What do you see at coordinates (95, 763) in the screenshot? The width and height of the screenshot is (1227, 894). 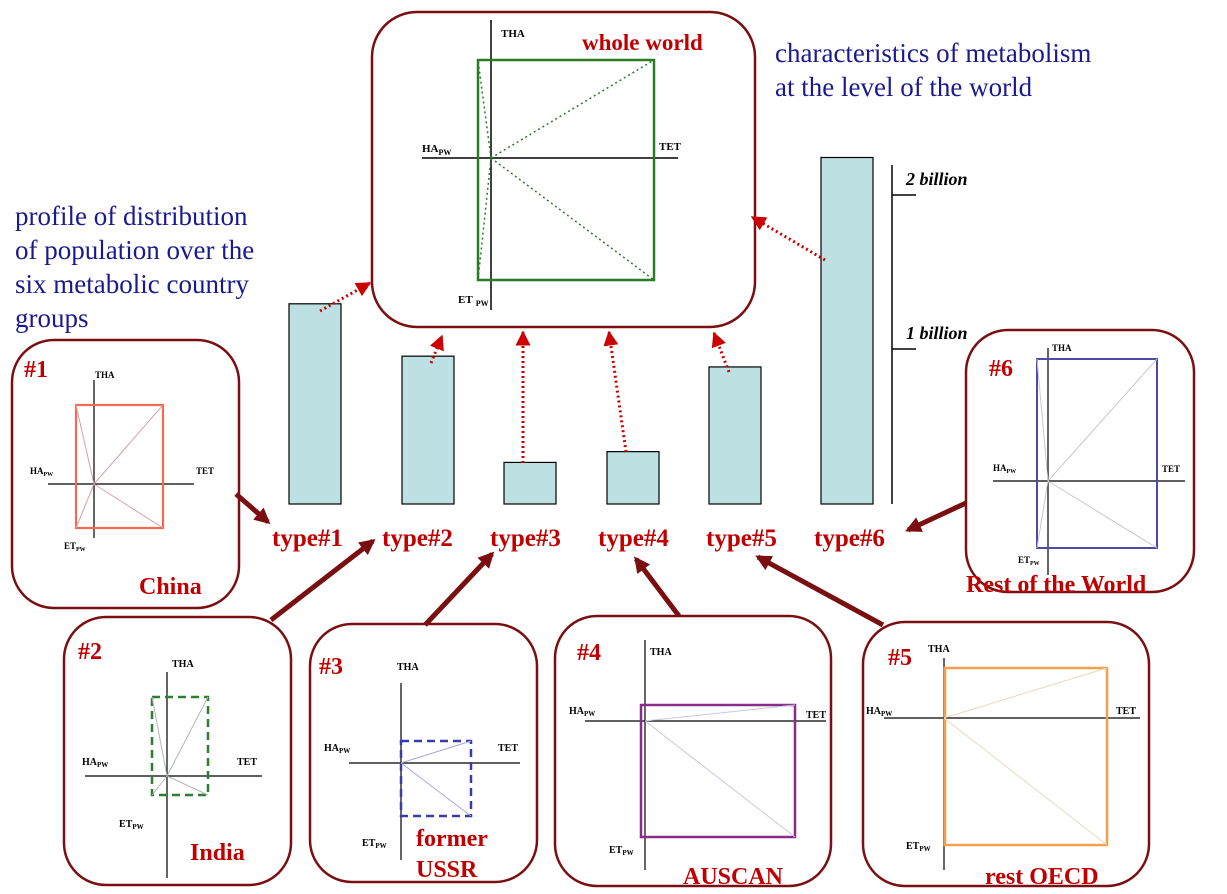 I see `india-ha-label: HAPW` at bounding box center [95, 763].